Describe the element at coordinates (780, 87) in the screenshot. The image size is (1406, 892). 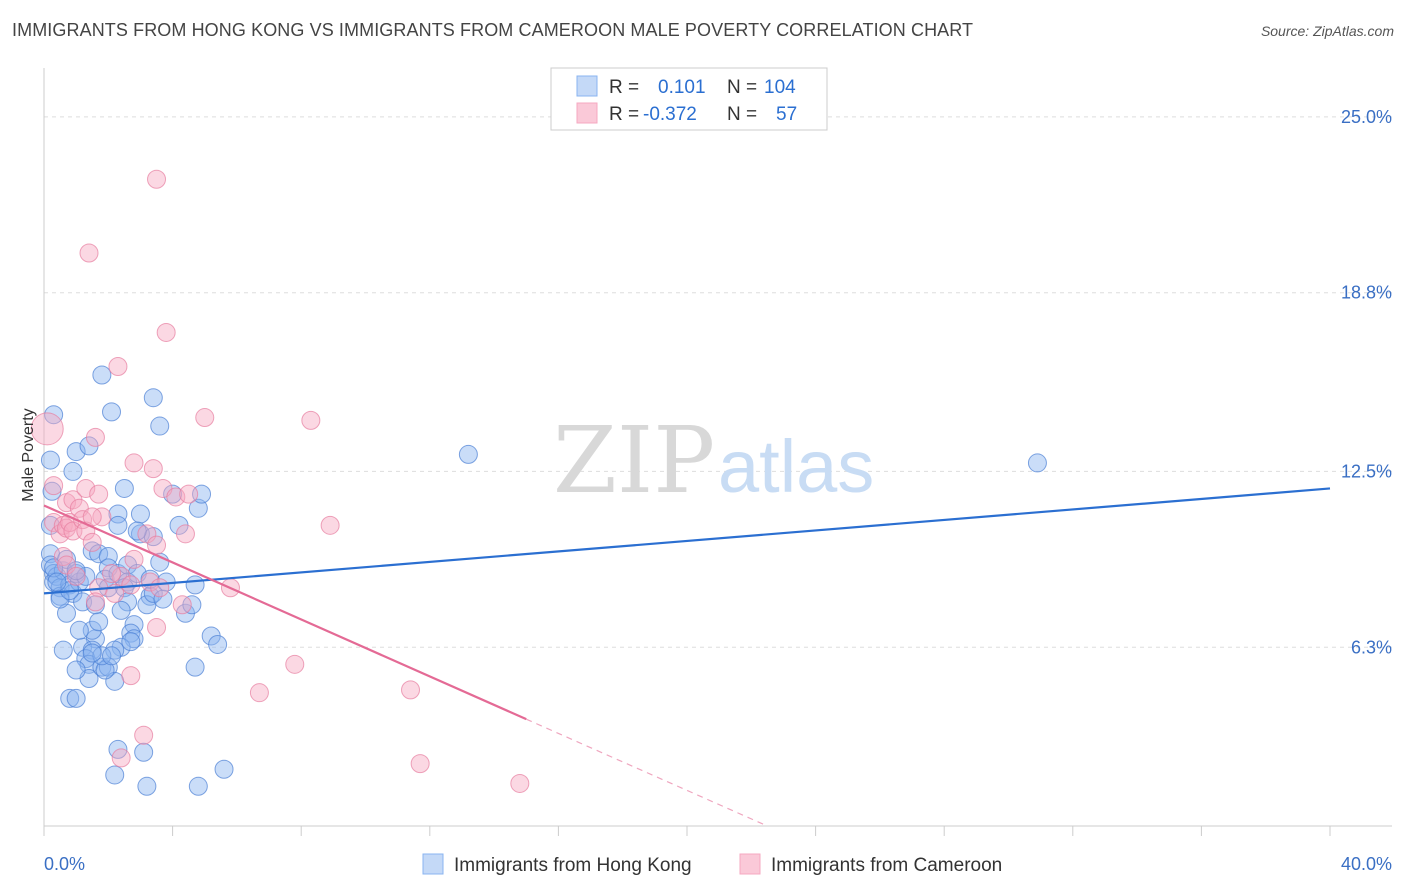
I see `legend-n-value-blue: 104` at that location.